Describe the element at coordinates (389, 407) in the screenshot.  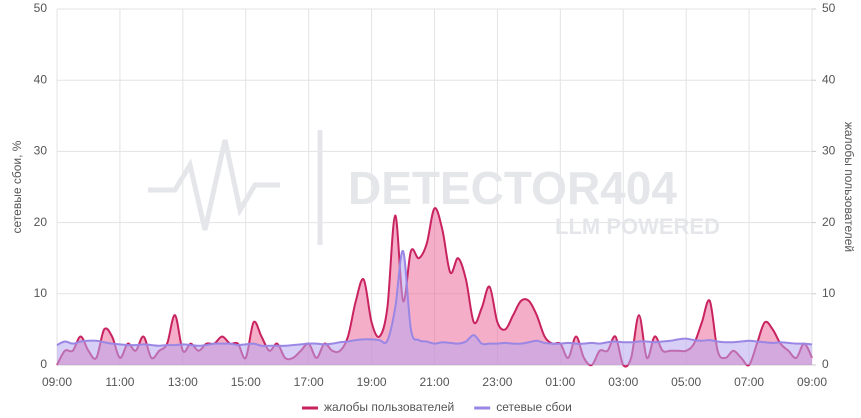
I see `legend-label: жалобы пользователей` at that location.